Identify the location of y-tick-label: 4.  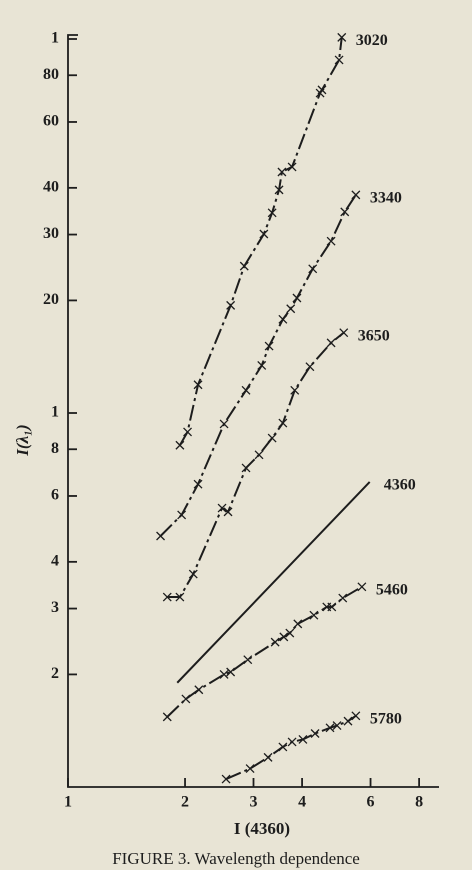
(55, 561).